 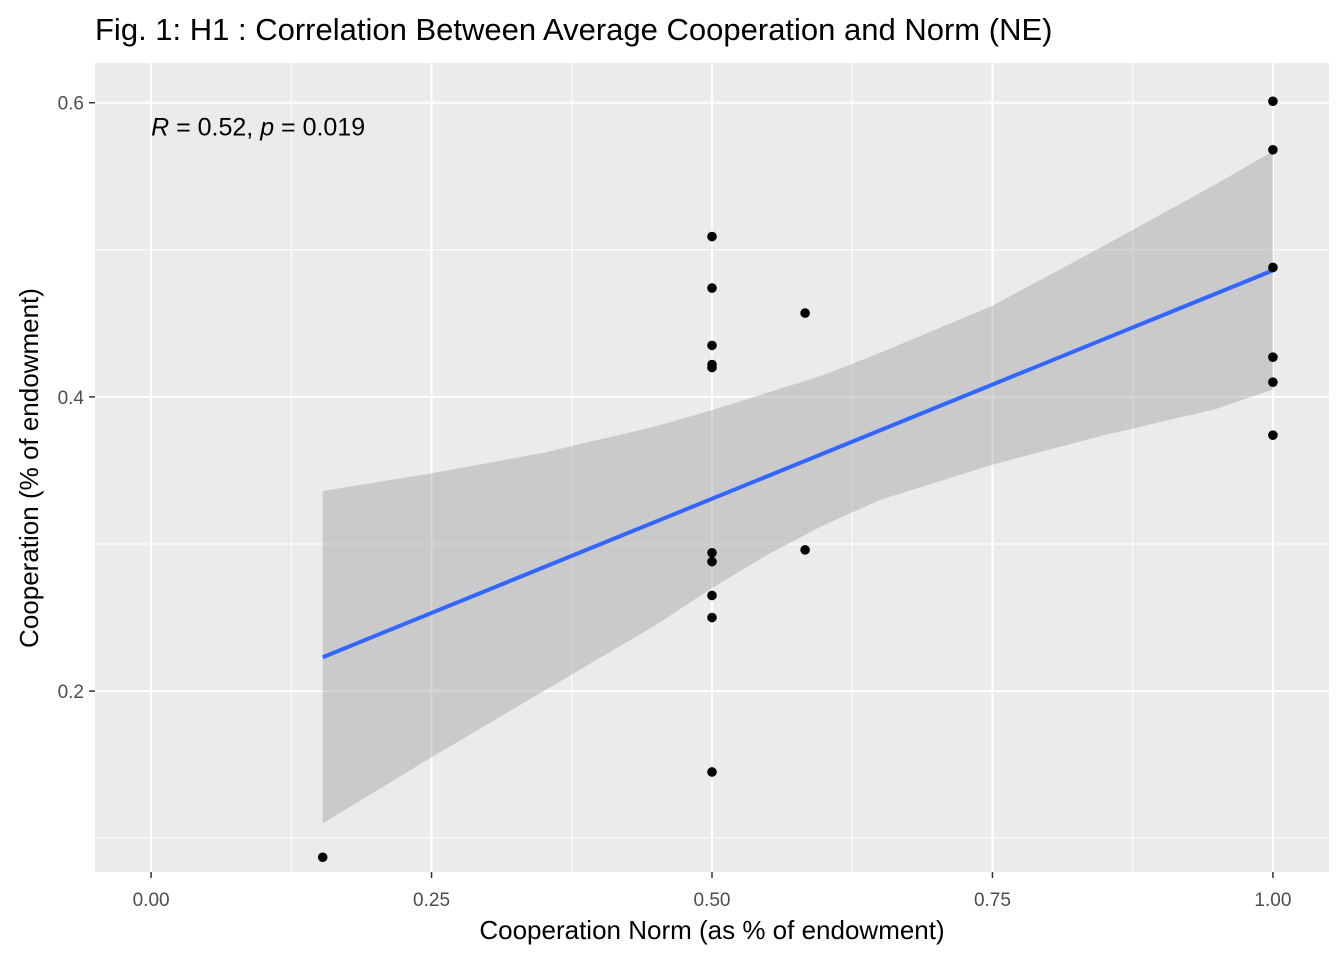 What do you see at coordinates (71, 104) in the screenshot?
I see `y-tick-label: 0.6` at bounding box center [71, 104].